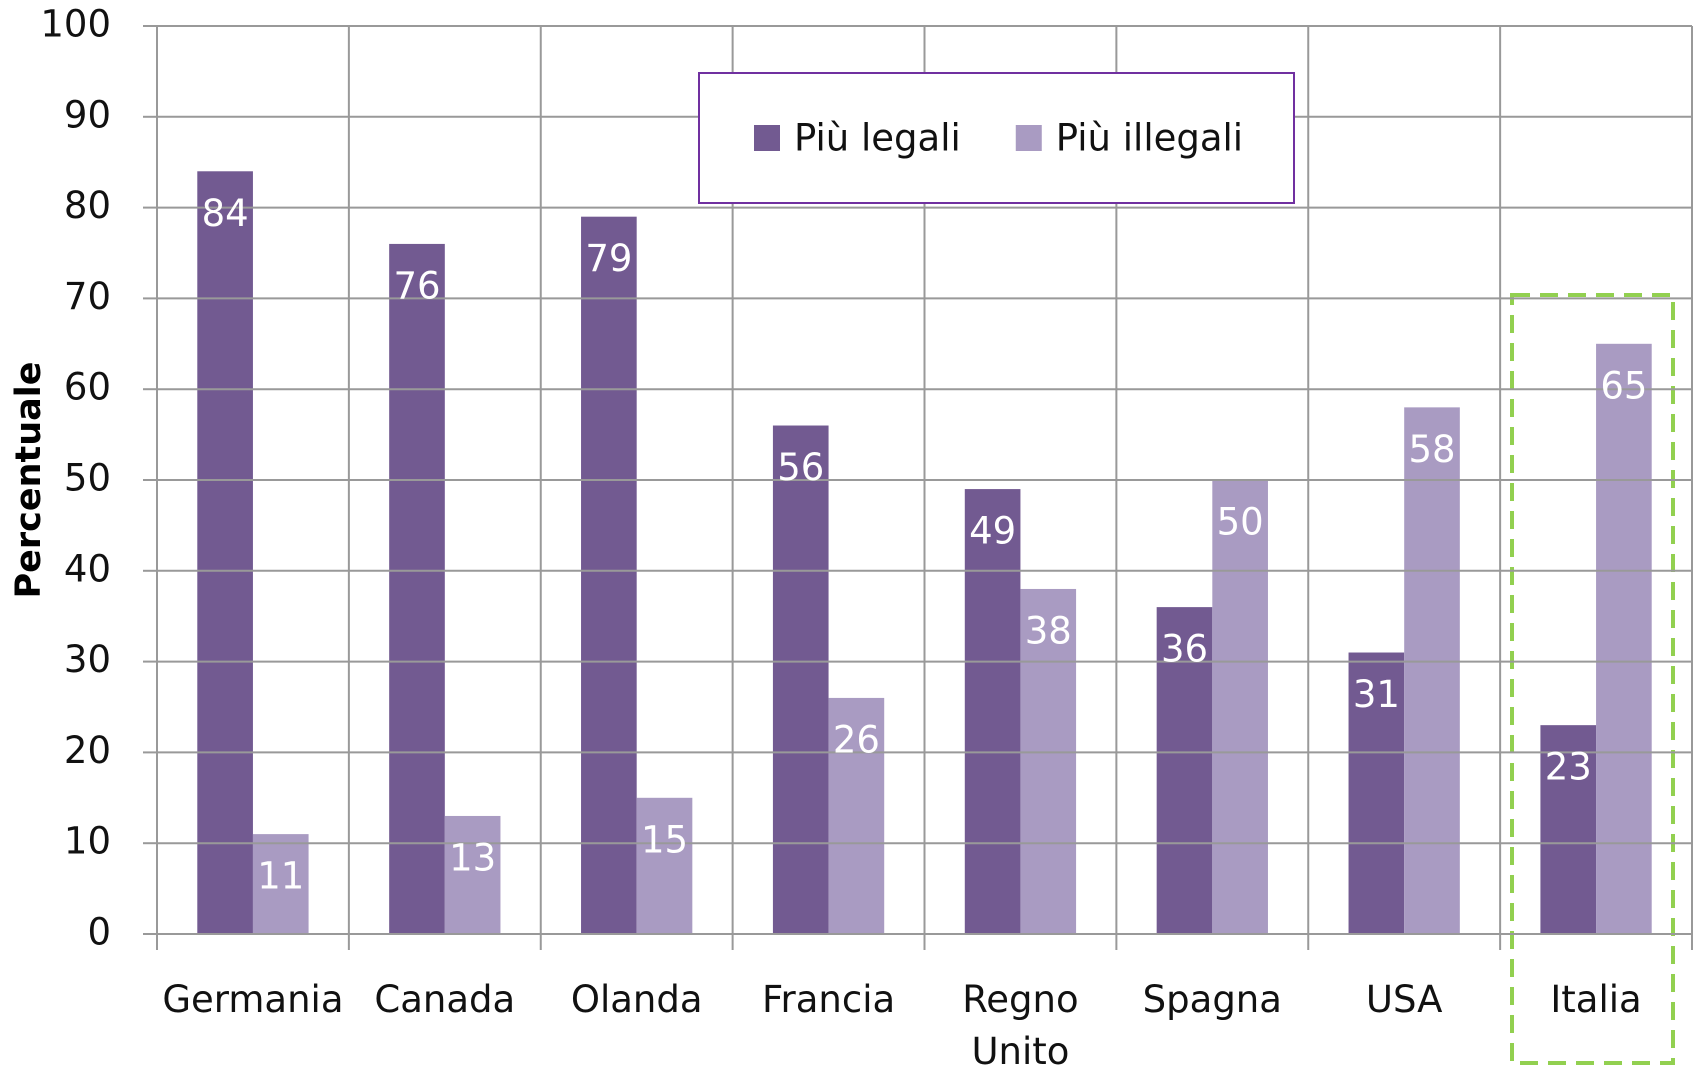 The height and width of the screenshot is (1088, 1696). Describe the element at coordinates (99, 932) in the screenshot. I see `y-tick-label: 0` at that location.